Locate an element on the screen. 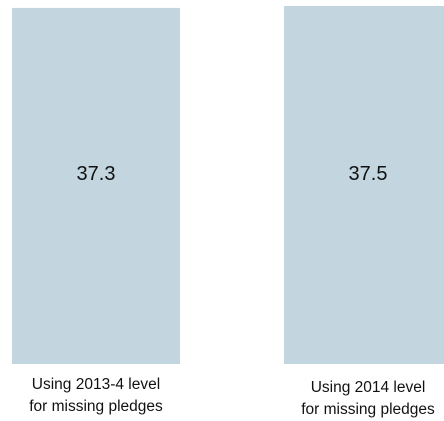 This screenshot has width=444, height=421. category-label-1-line-2: for missing pledges is located at coordinates (96, 406).